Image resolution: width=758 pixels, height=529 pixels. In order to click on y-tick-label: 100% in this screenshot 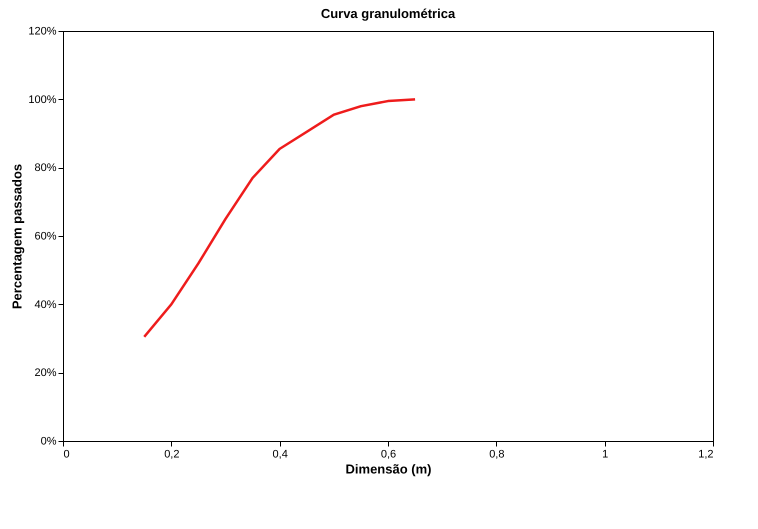, I will do `click(42, 100)`.